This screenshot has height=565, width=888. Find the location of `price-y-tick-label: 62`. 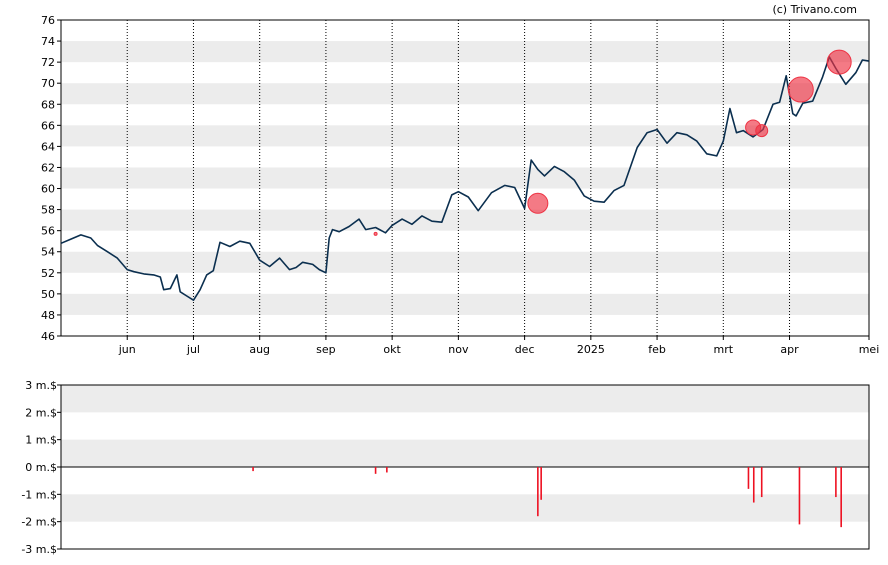

price-y-tick-label: 62 is located at coordinates (48, 167).